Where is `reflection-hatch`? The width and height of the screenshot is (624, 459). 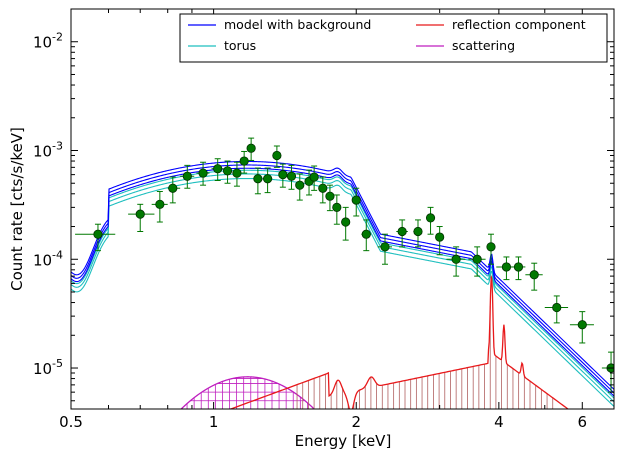 reflection-hatch is located at coordinates (425, 357).